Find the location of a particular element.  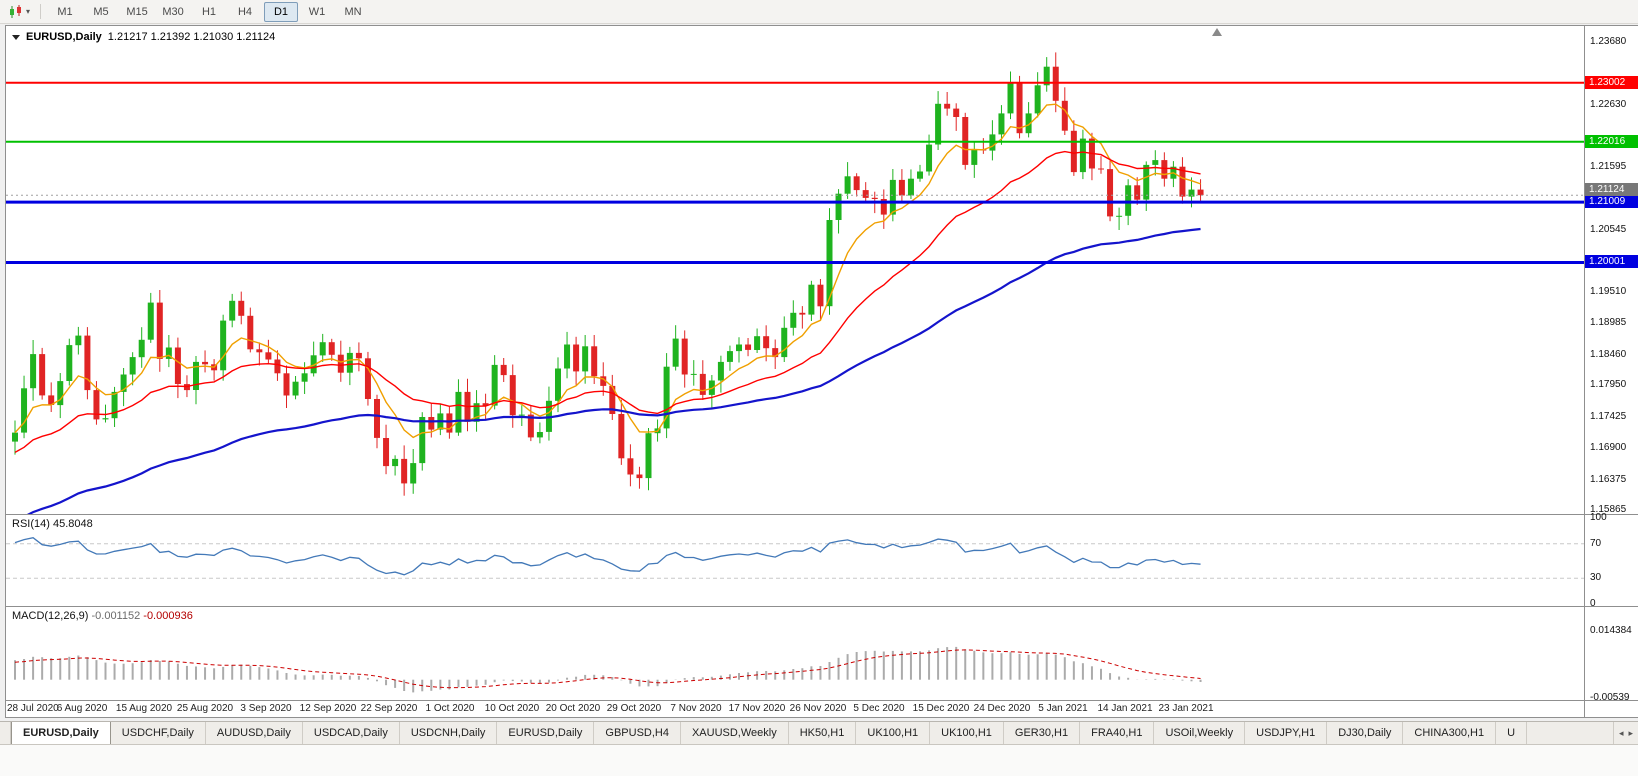

chart-tab-4: USDCNH,Daily is located at coordinates (449, 733).